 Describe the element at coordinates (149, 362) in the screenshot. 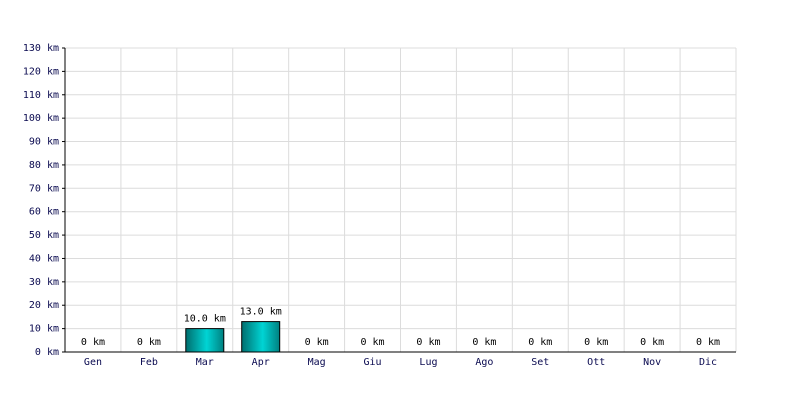

I see `x-tick-label: Feb` at that location.